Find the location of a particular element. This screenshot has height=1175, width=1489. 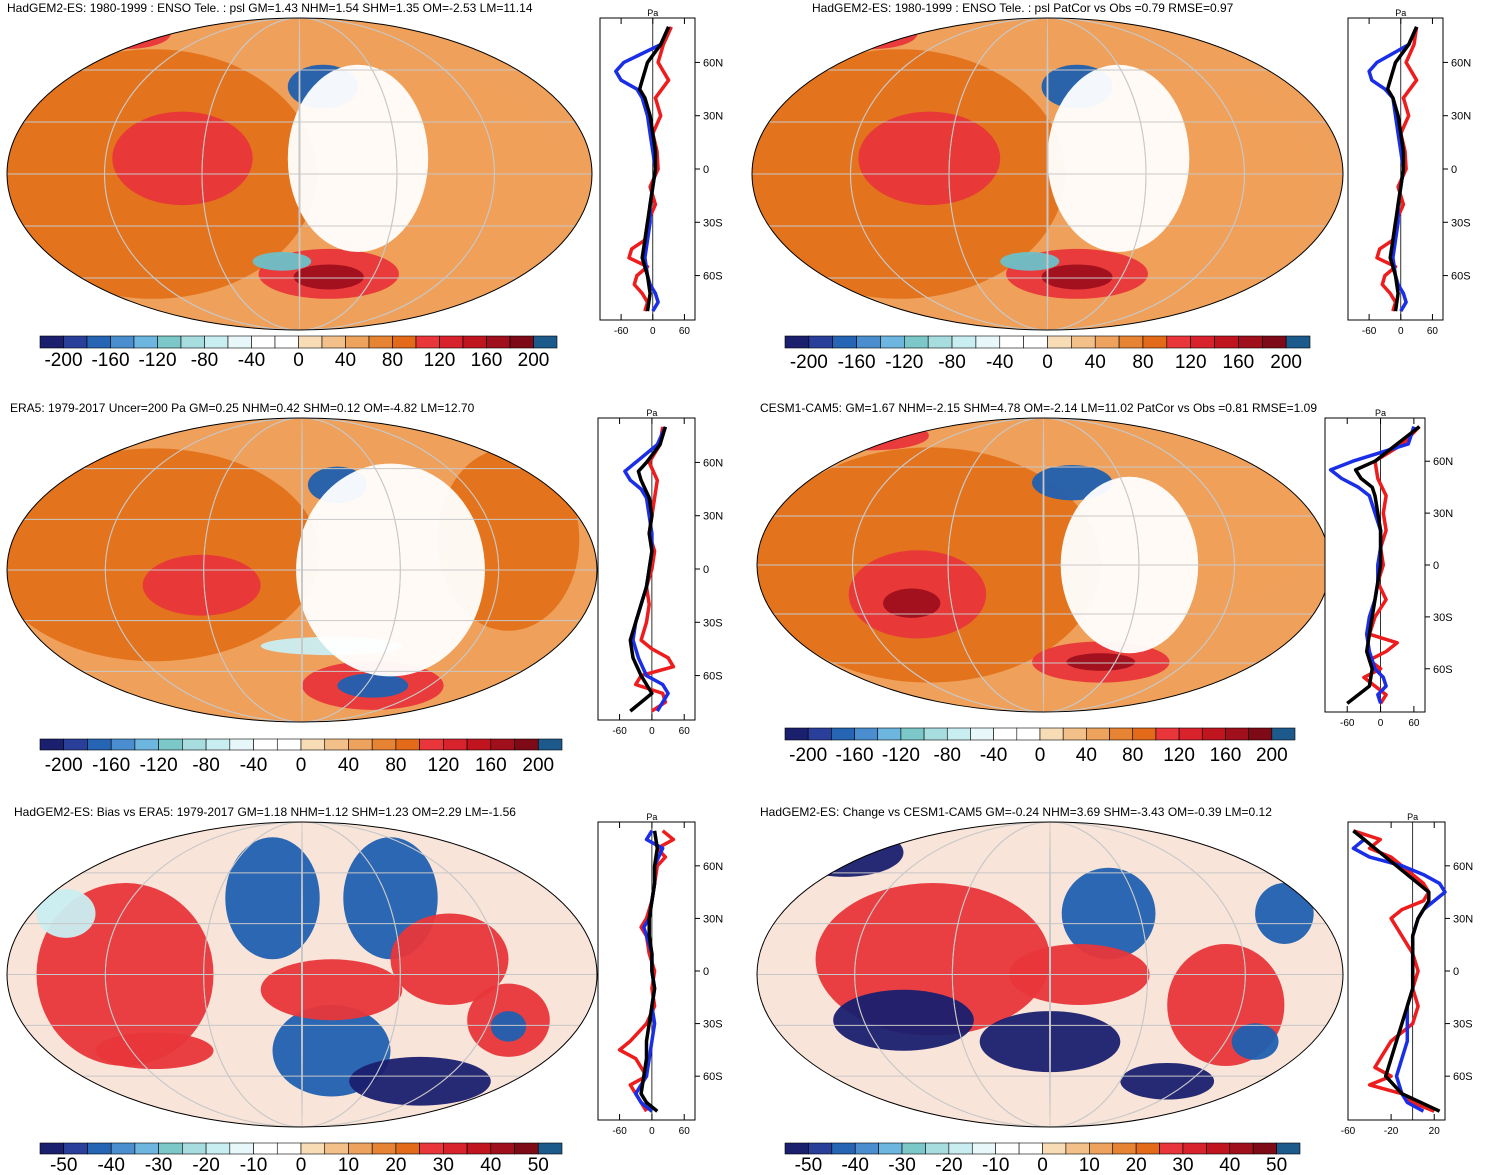

colorbar: -200 -160 -120 -80 -40 0 40 80 120 160 200 is located at coordinates (298, 353).